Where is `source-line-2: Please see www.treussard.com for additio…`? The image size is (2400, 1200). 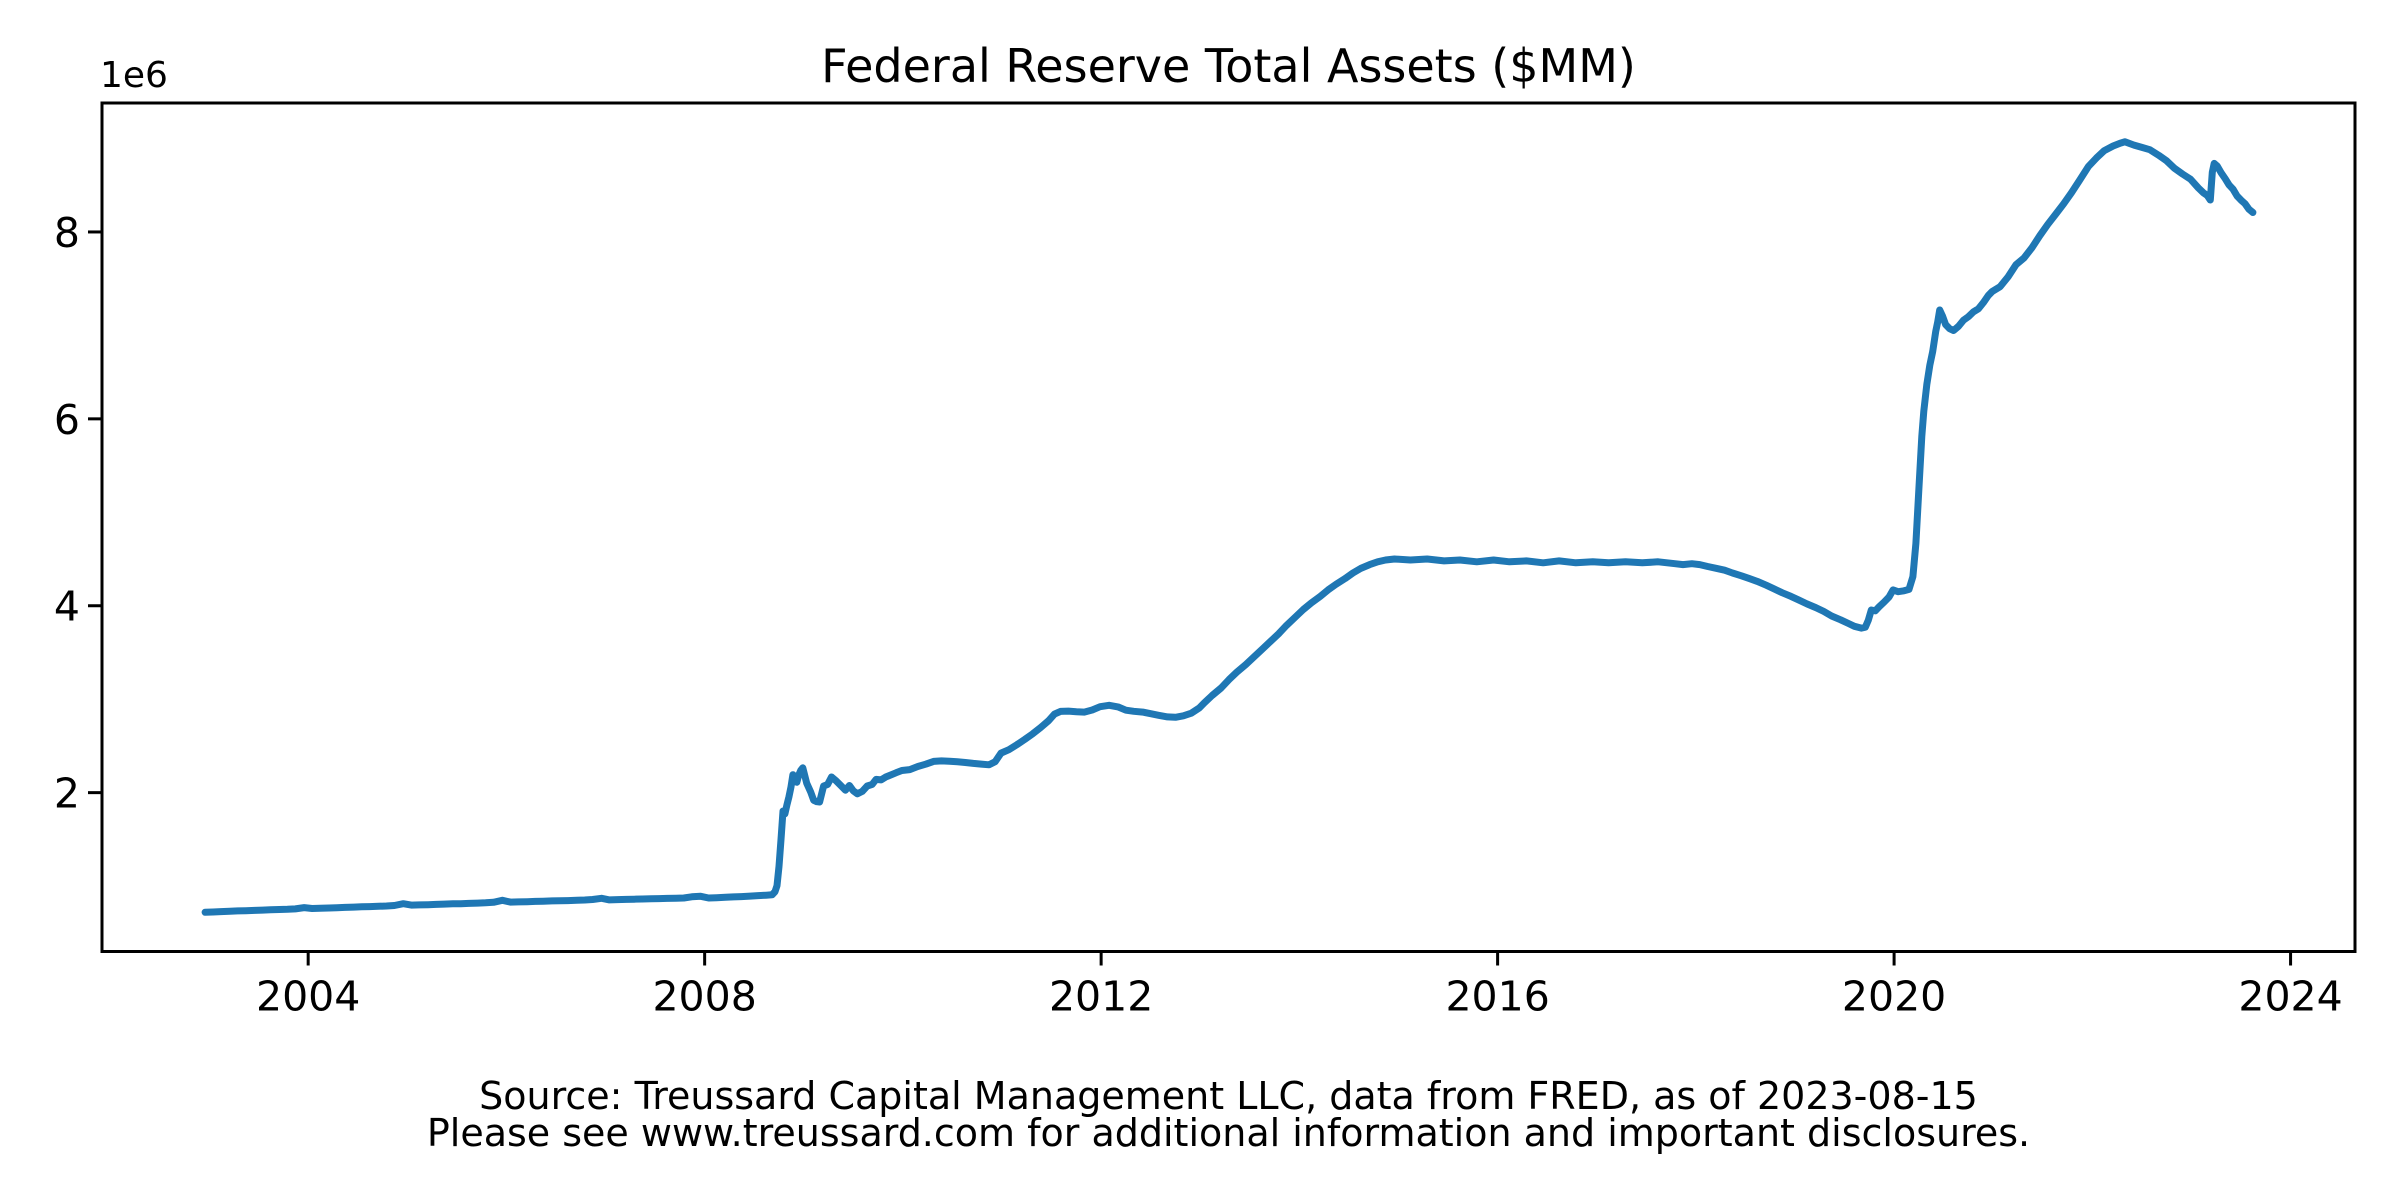 source-line-2: Please see www.treussard.com for additio… is located at coordinates (1228, 1133).